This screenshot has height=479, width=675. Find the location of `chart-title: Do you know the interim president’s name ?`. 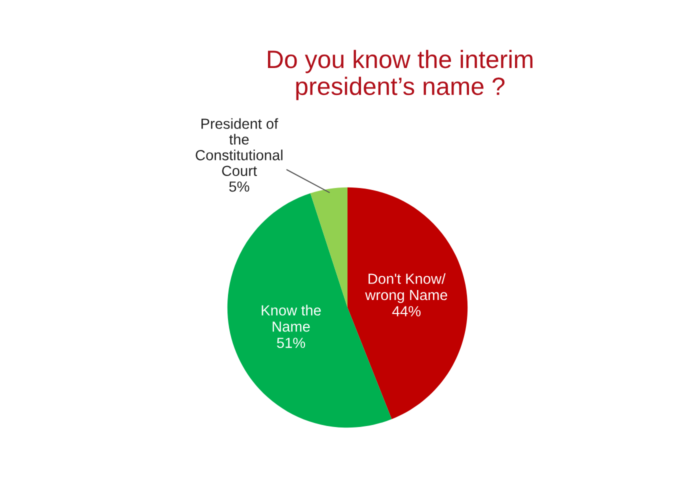

chart-title: Do you know the interim president’s name ? is located at coordinates (400, 75).